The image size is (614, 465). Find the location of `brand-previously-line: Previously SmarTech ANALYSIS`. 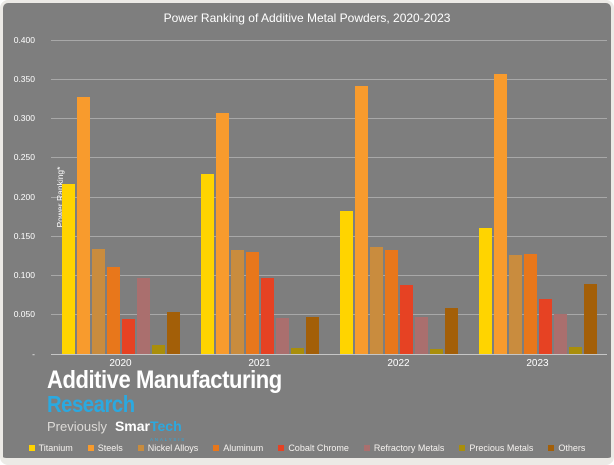

brand-previously-line: Previously SmarTech ANALYSIS is located at coordinates (180, 432).